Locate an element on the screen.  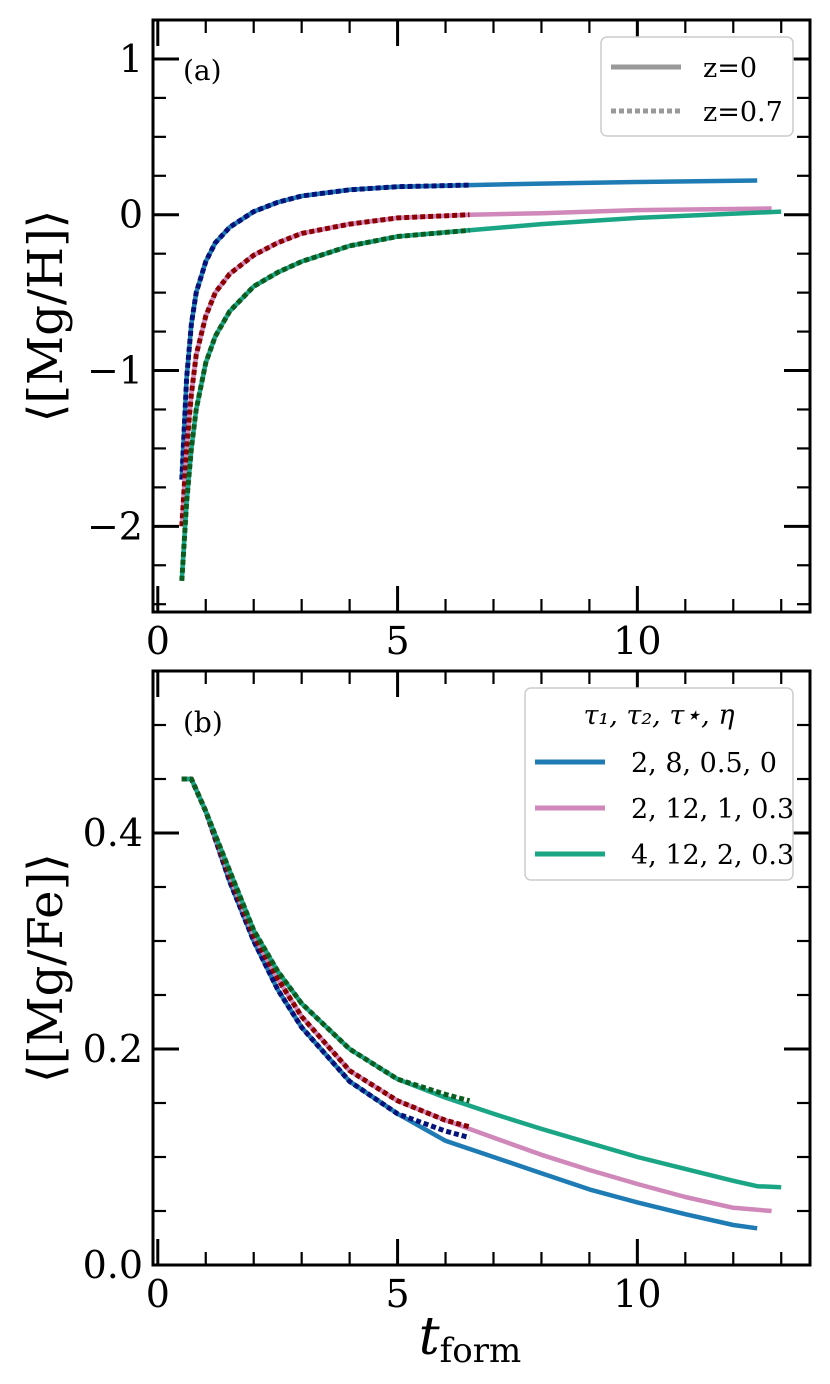
x-axis-label: tform is located at coordinates (470, 1339).